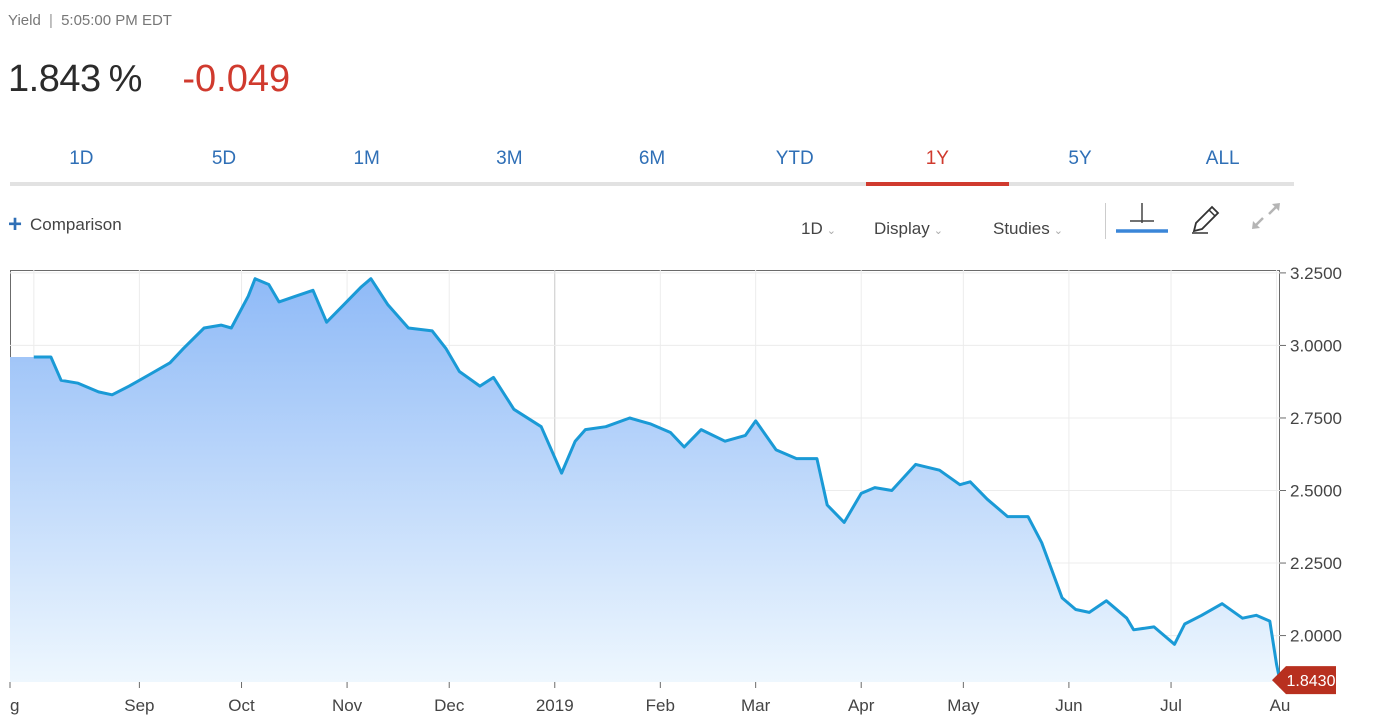 This screenshot has width=1380, height=718. What do you see at coordinates (1105, 221) in the screenshot?
I see `toolbar-divider` at bounding box center [1105, 221].